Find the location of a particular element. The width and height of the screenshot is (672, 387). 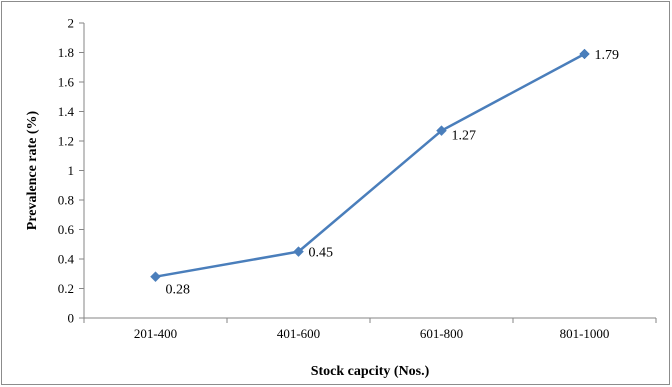

x-tick-label: 601-800 is located at coordinates (441, 333).